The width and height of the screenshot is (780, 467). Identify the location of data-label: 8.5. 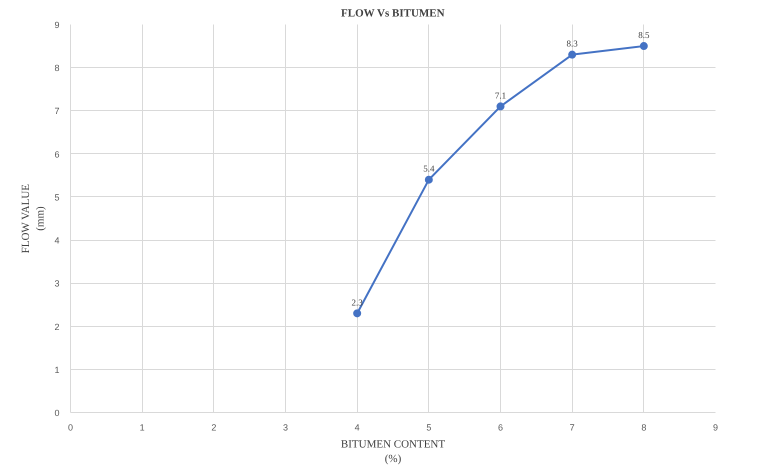
(644, 35).